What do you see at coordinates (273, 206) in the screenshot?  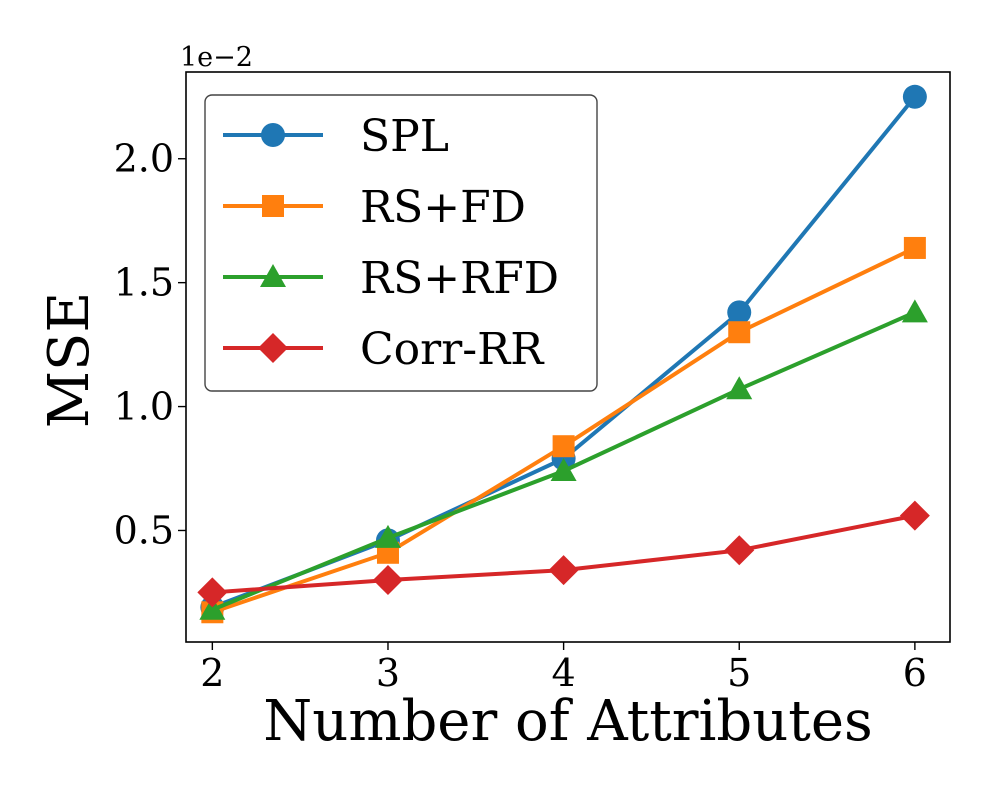 I see `legend-marker-rs-fd` at bounding box center [273, 206].